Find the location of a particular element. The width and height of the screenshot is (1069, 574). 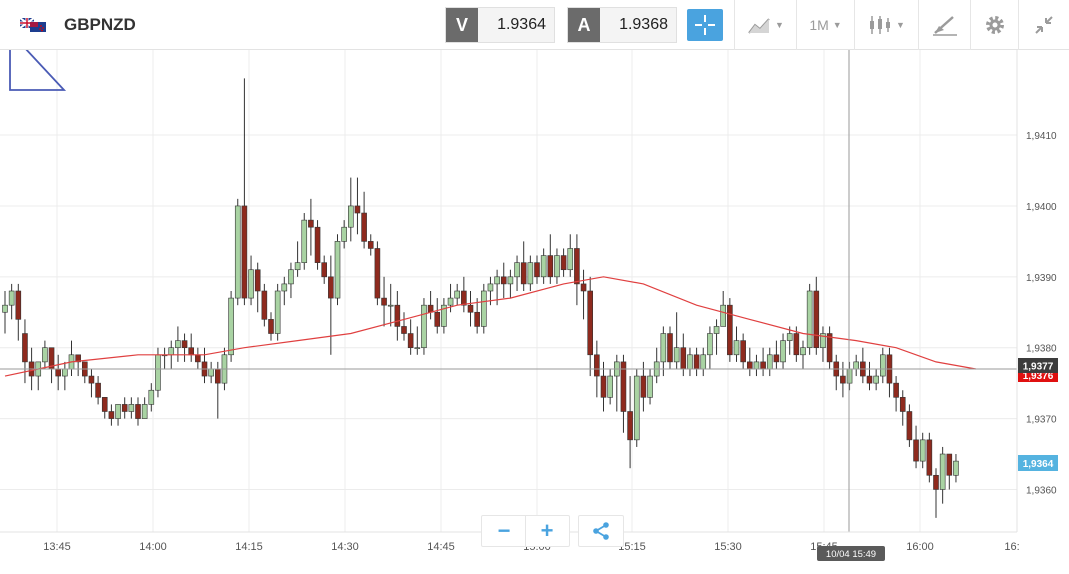

collapse-button is located at coordinates (1043, 25).